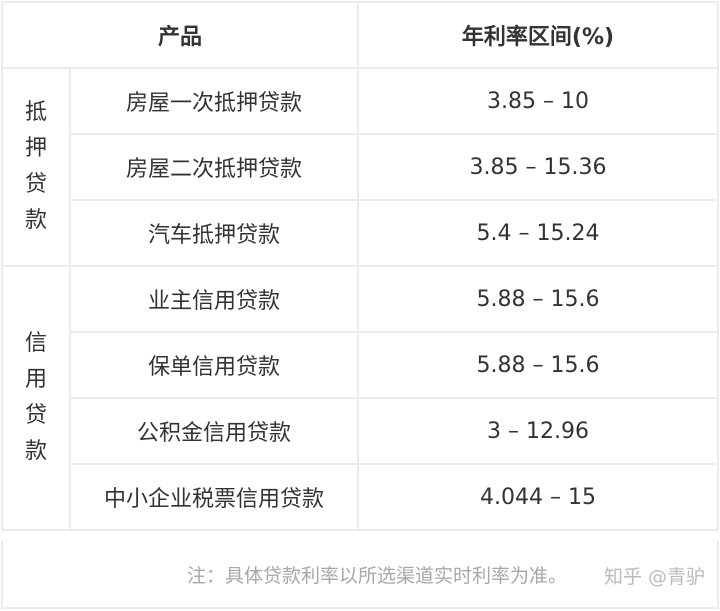  What do you see at coordinates (214, 101) in the screenshot?
I see `product-cell: 房屋一次抵押贷款` at bounding box center [214, 101].